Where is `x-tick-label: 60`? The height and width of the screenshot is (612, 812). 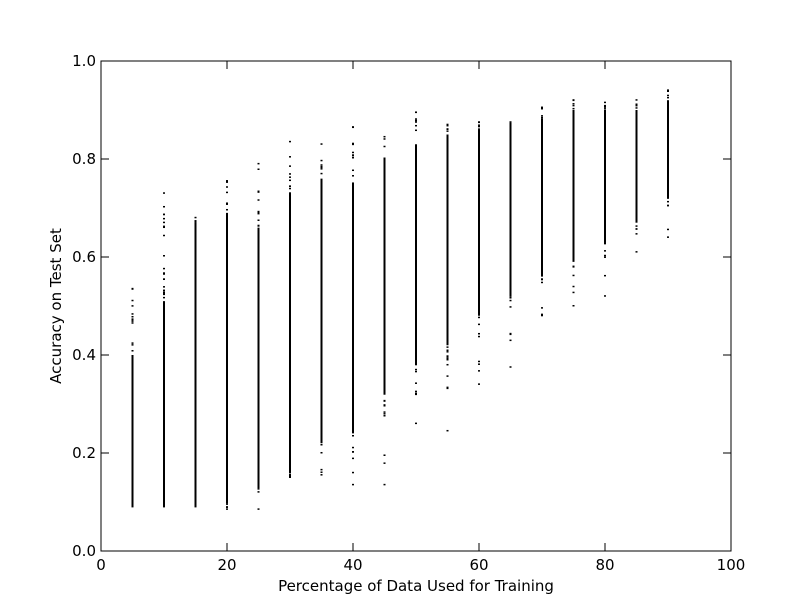 x-tick-label: 60 is located at coordinates (478, 565).